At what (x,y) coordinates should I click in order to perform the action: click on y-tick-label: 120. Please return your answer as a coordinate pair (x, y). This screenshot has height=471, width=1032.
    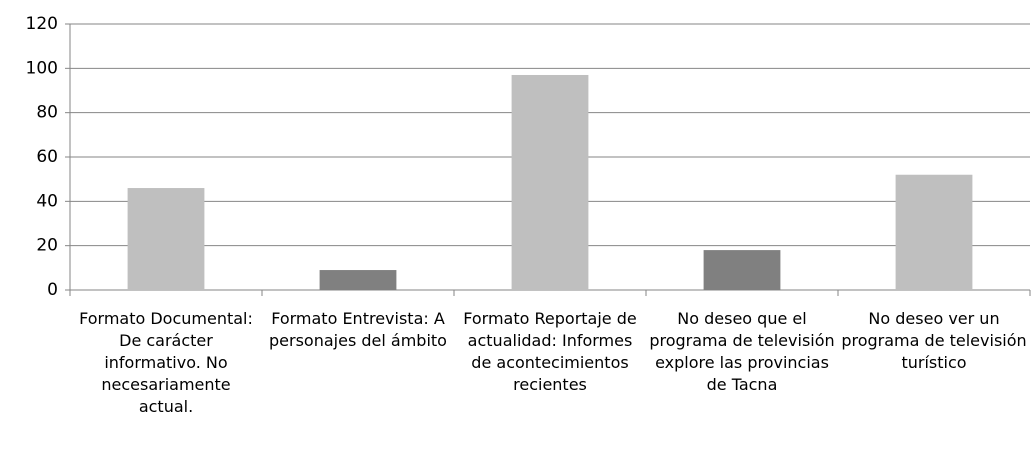
    Looking at the image, I should click on (42, 24).